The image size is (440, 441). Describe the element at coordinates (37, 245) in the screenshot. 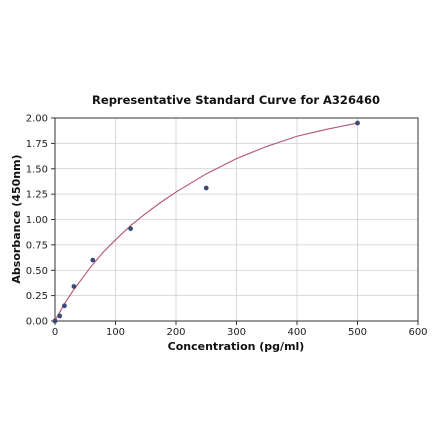

I see `y-tick-label: 0.75` at that location.